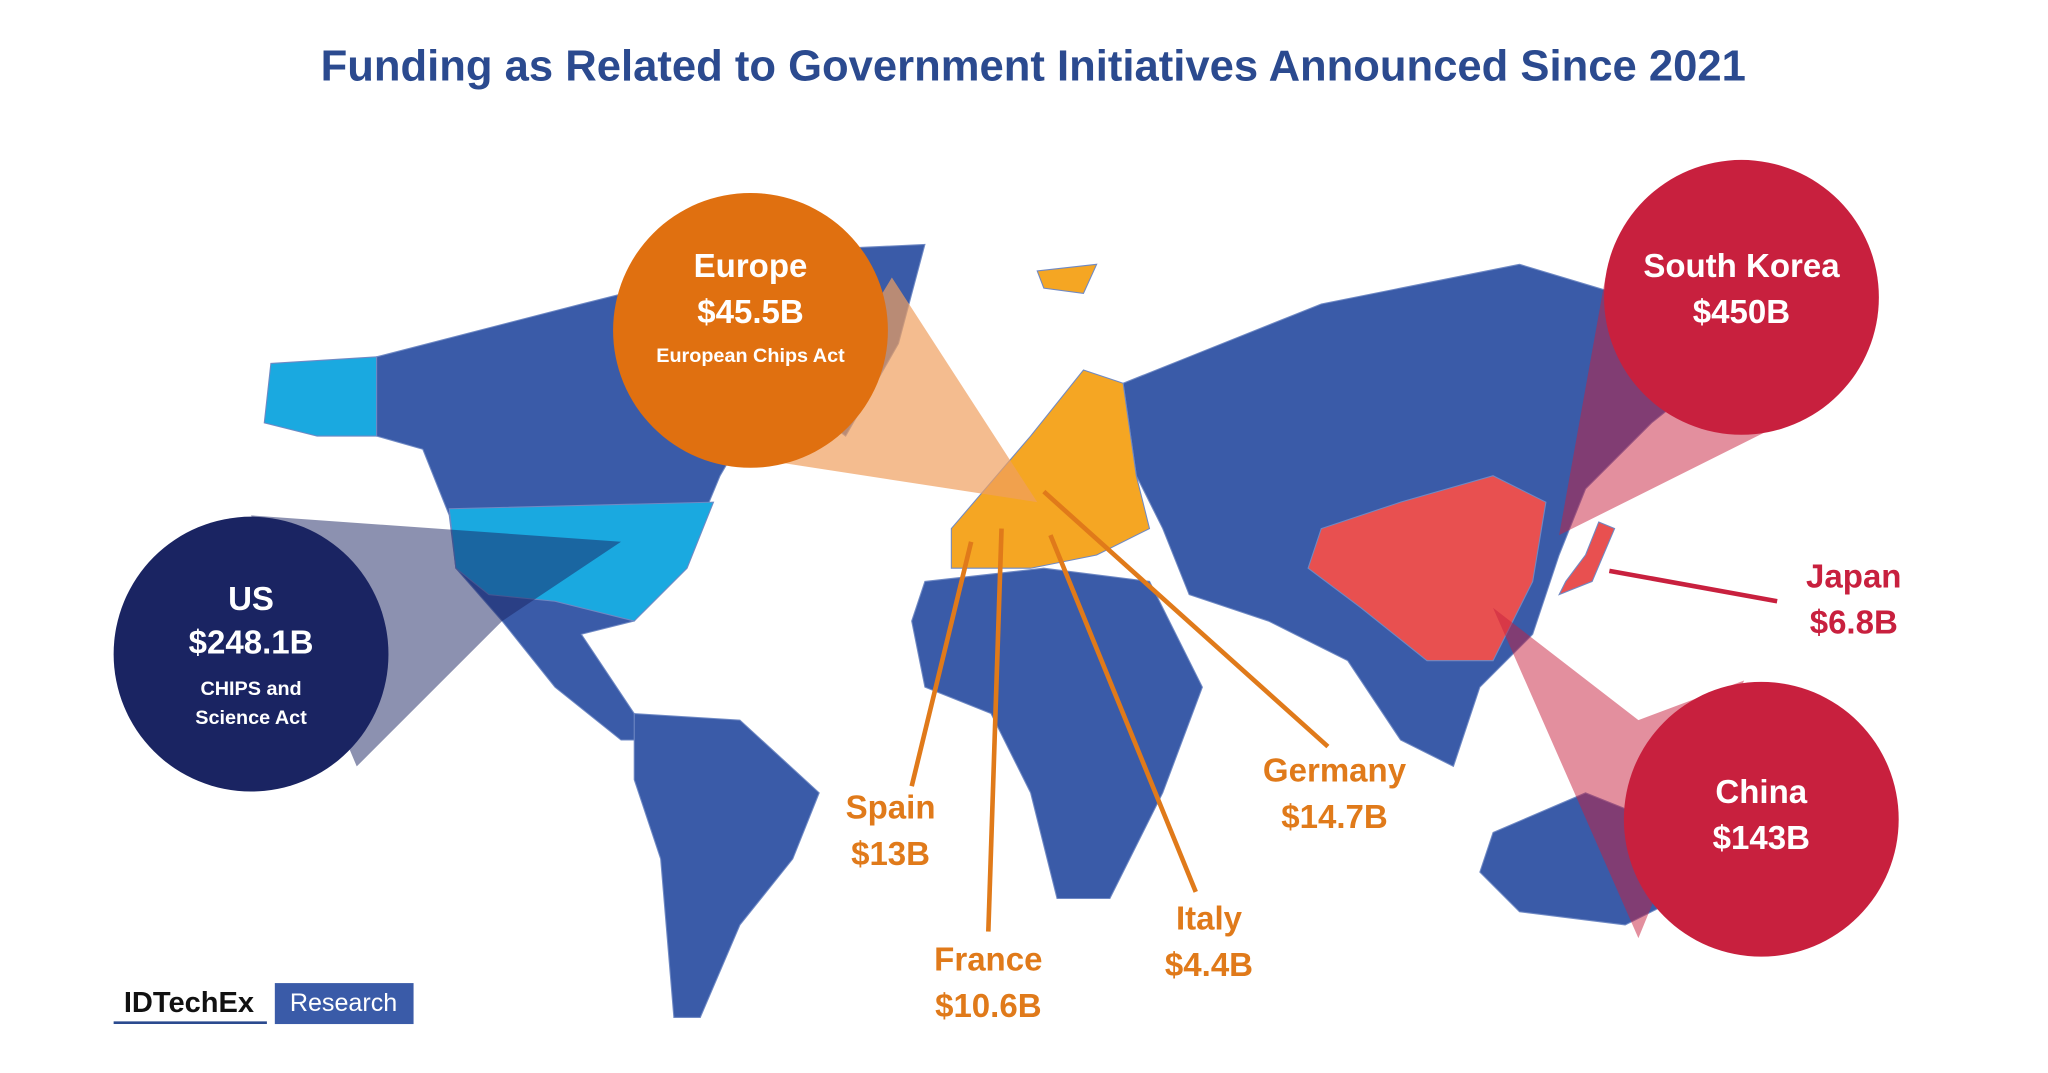  What do you see at coordinates (250, 689) in the screenshot?
I see `callout-note: CHIPS and` at bounding box center [250, 689].